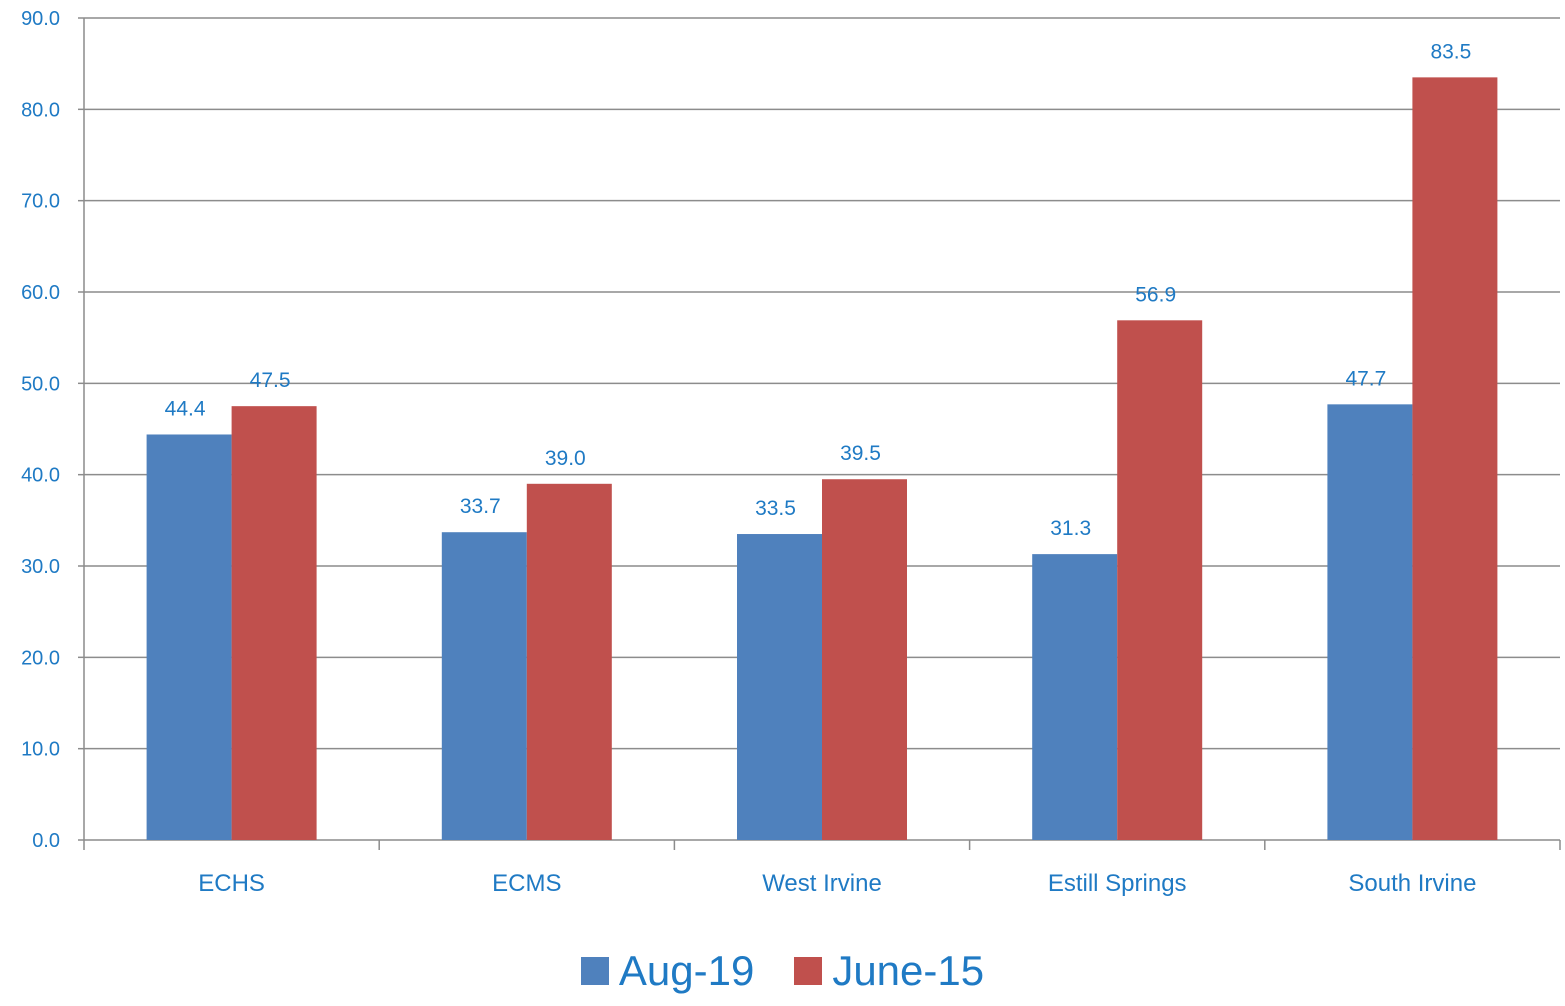 This screenshot has height=1006, width=1565. What do you see at coordinates (1070, 528) in the screenshot?
I see `data-label: 31.3` at bounding box center [1070, 528].